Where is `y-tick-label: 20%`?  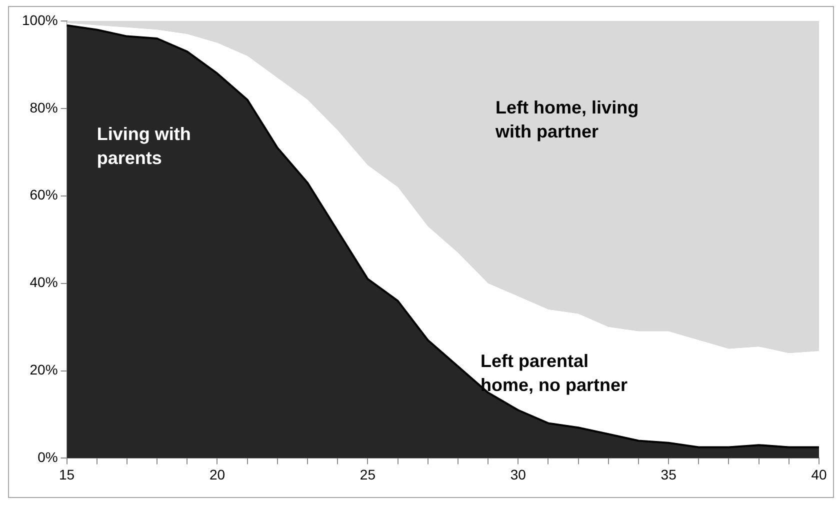
y-tick-label: 20% is located at coordinates (44, 370).